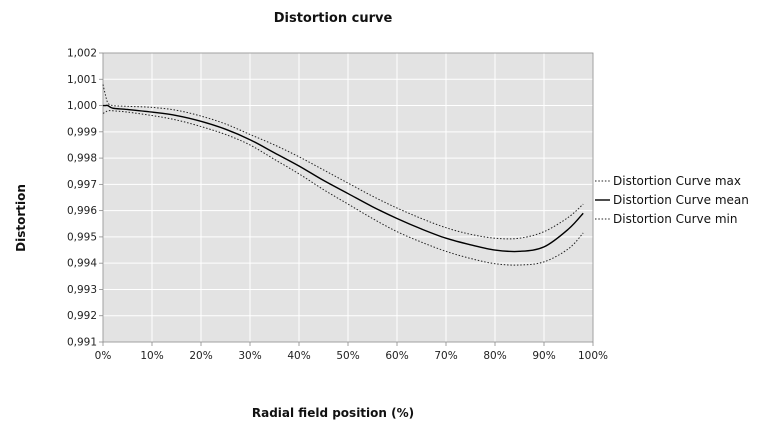 This screenshot has width=770, height=425. I want to click on x-axis-title: Radial field position (%), so click(333, 413).